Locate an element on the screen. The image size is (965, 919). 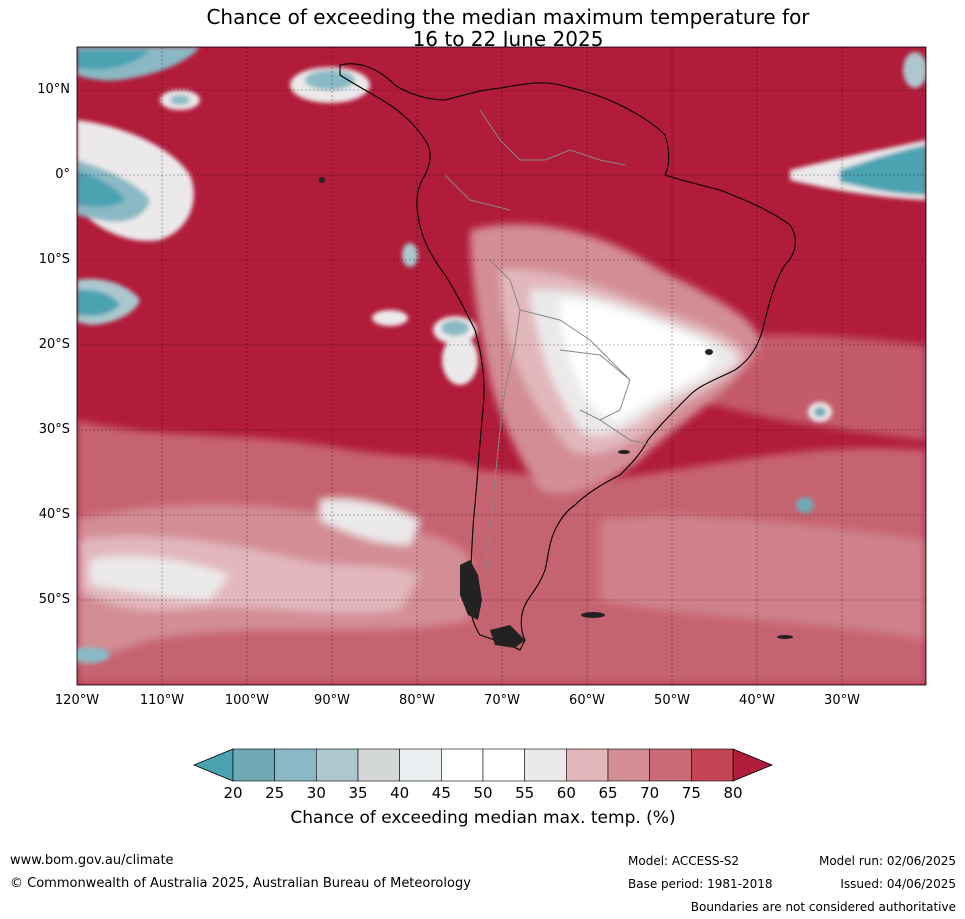
country-borders is located at coordinates (547, 345).